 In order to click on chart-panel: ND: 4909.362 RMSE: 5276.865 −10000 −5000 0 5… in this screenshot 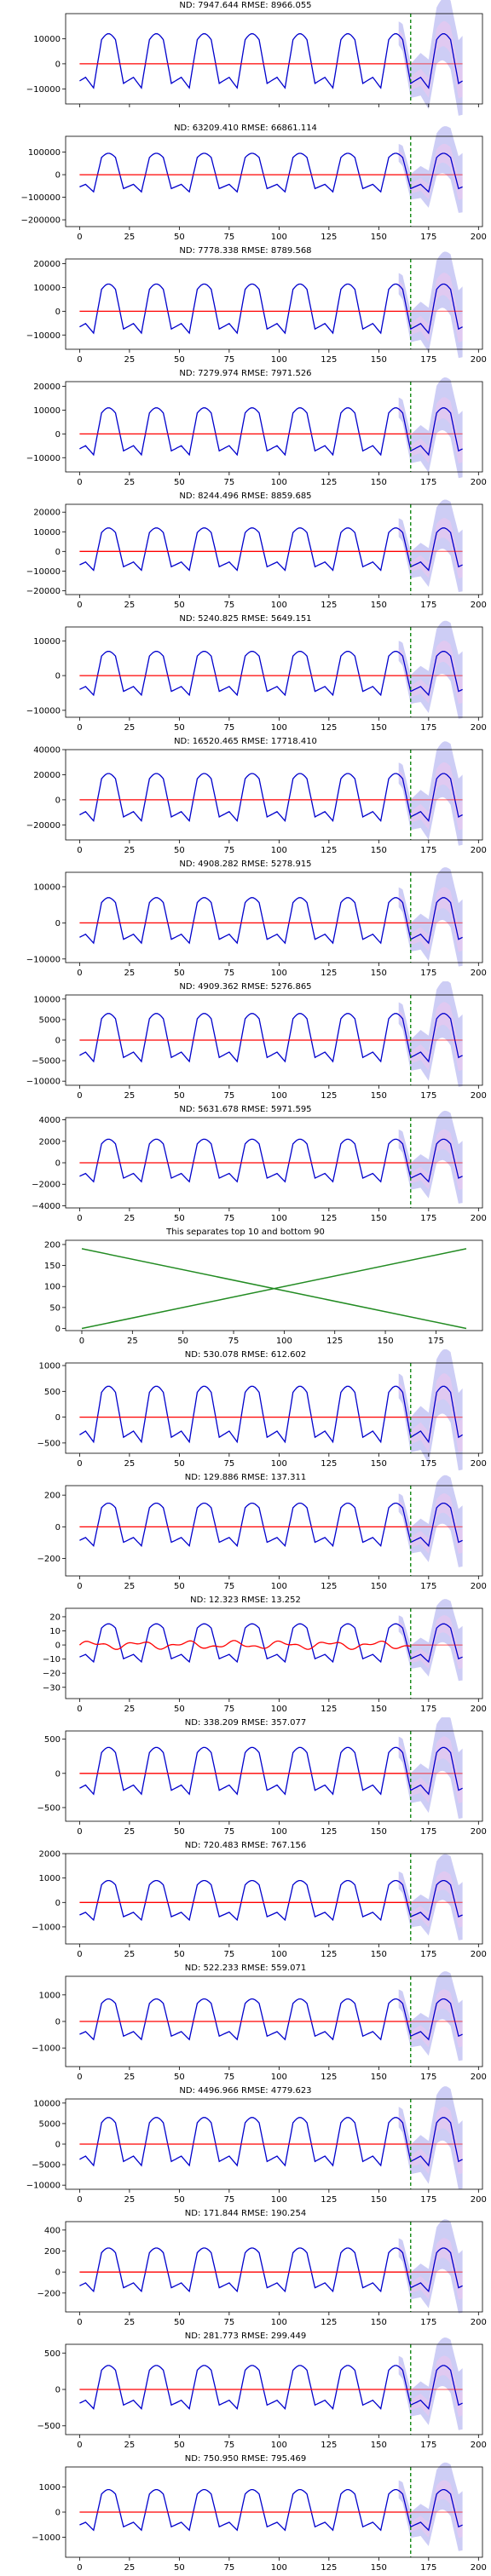, I will do `click(245, 1042)`.